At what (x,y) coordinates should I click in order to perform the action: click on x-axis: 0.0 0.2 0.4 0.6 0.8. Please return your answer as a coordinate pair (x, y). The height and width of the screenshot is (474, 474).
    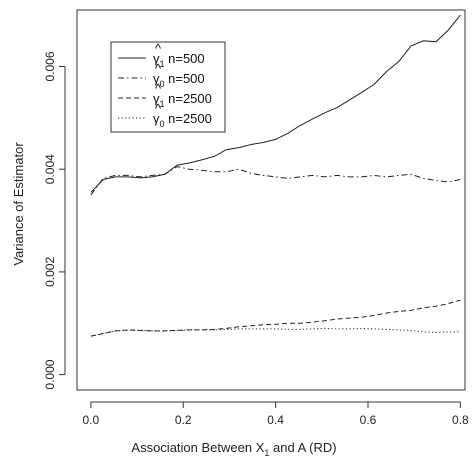
    Looking at the image, I should click on (276, 414).